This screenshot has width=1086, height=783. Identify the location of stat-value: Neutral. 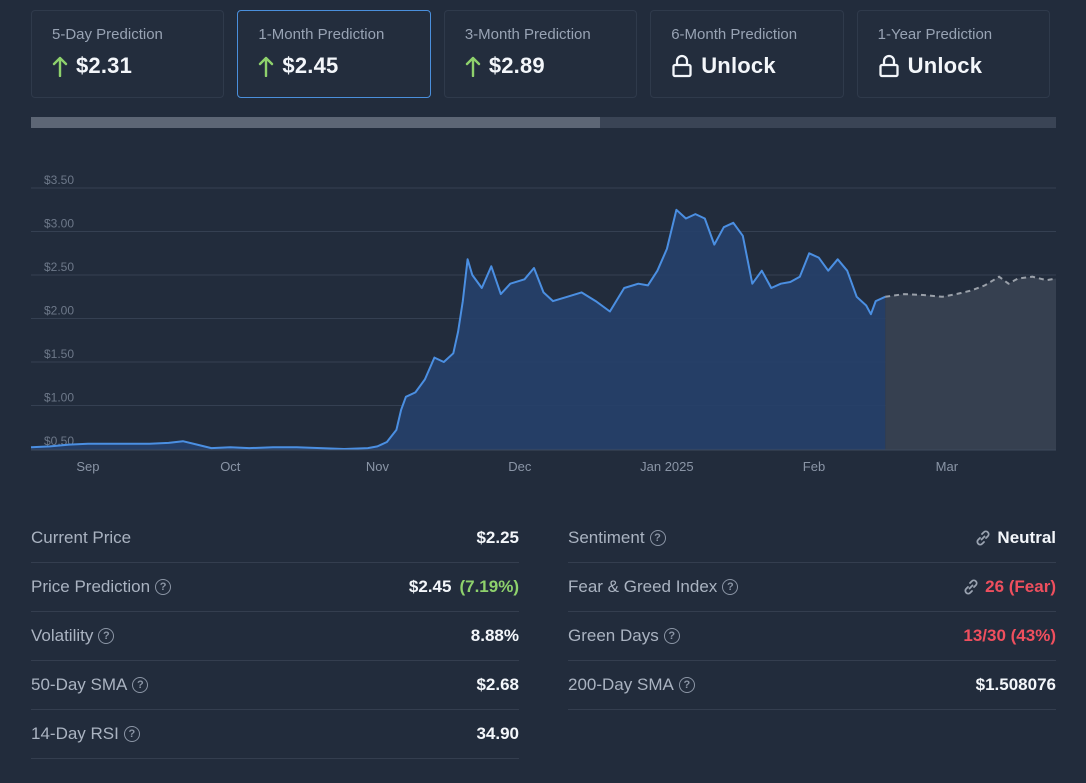
(1015, 538).